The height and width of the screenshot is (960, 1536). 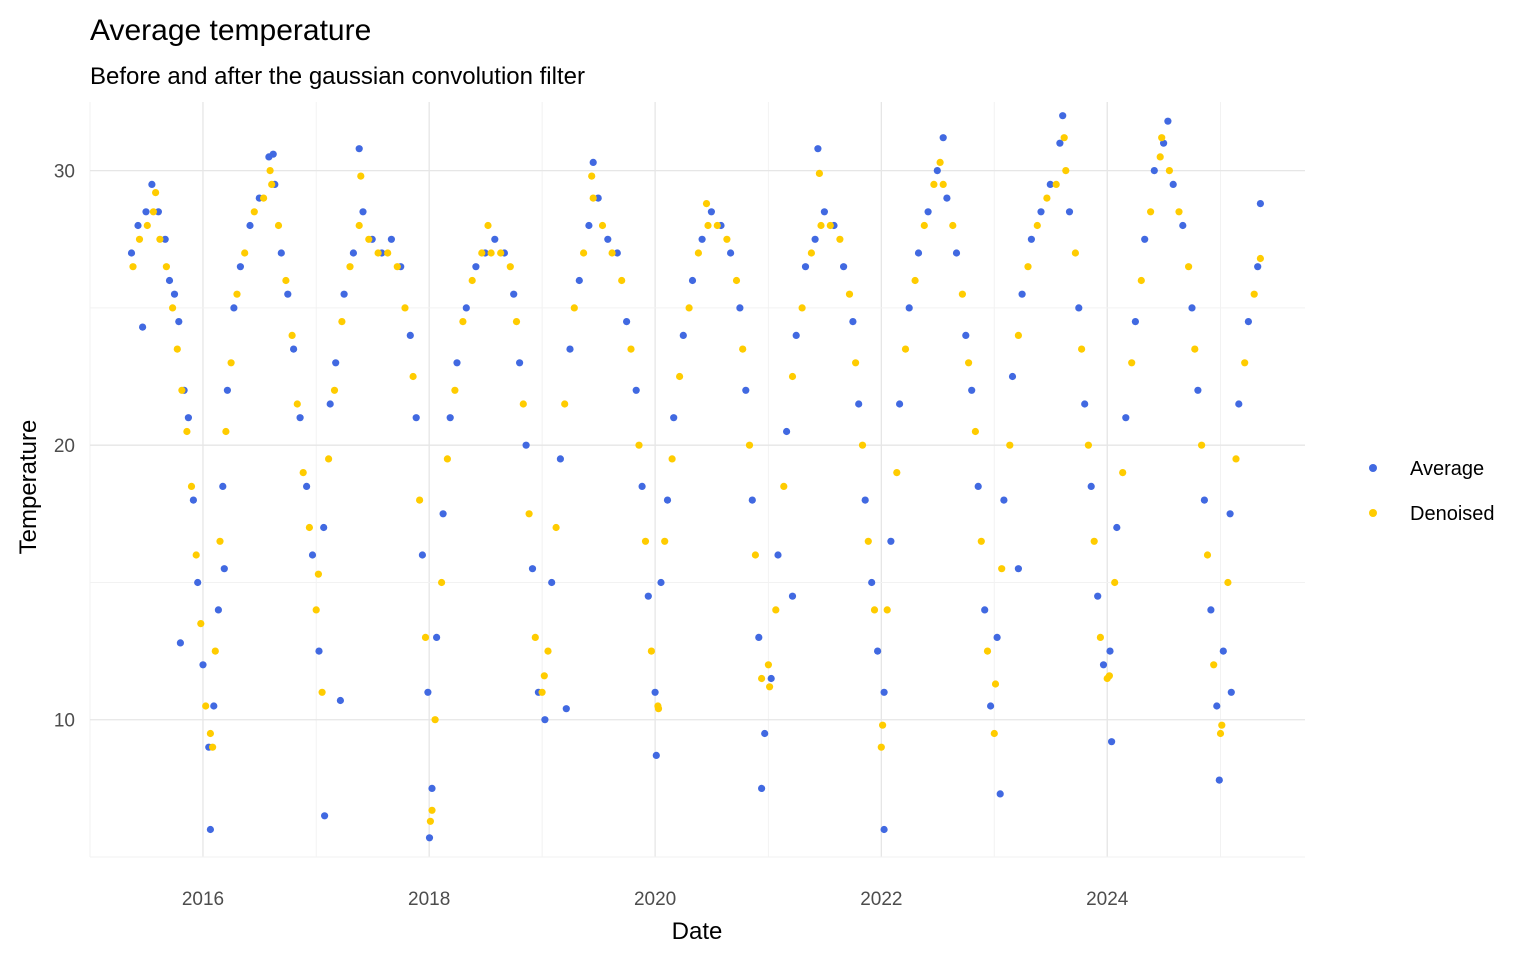 I want to click on x-tick-label: 2020, so click(x=655, y=899).